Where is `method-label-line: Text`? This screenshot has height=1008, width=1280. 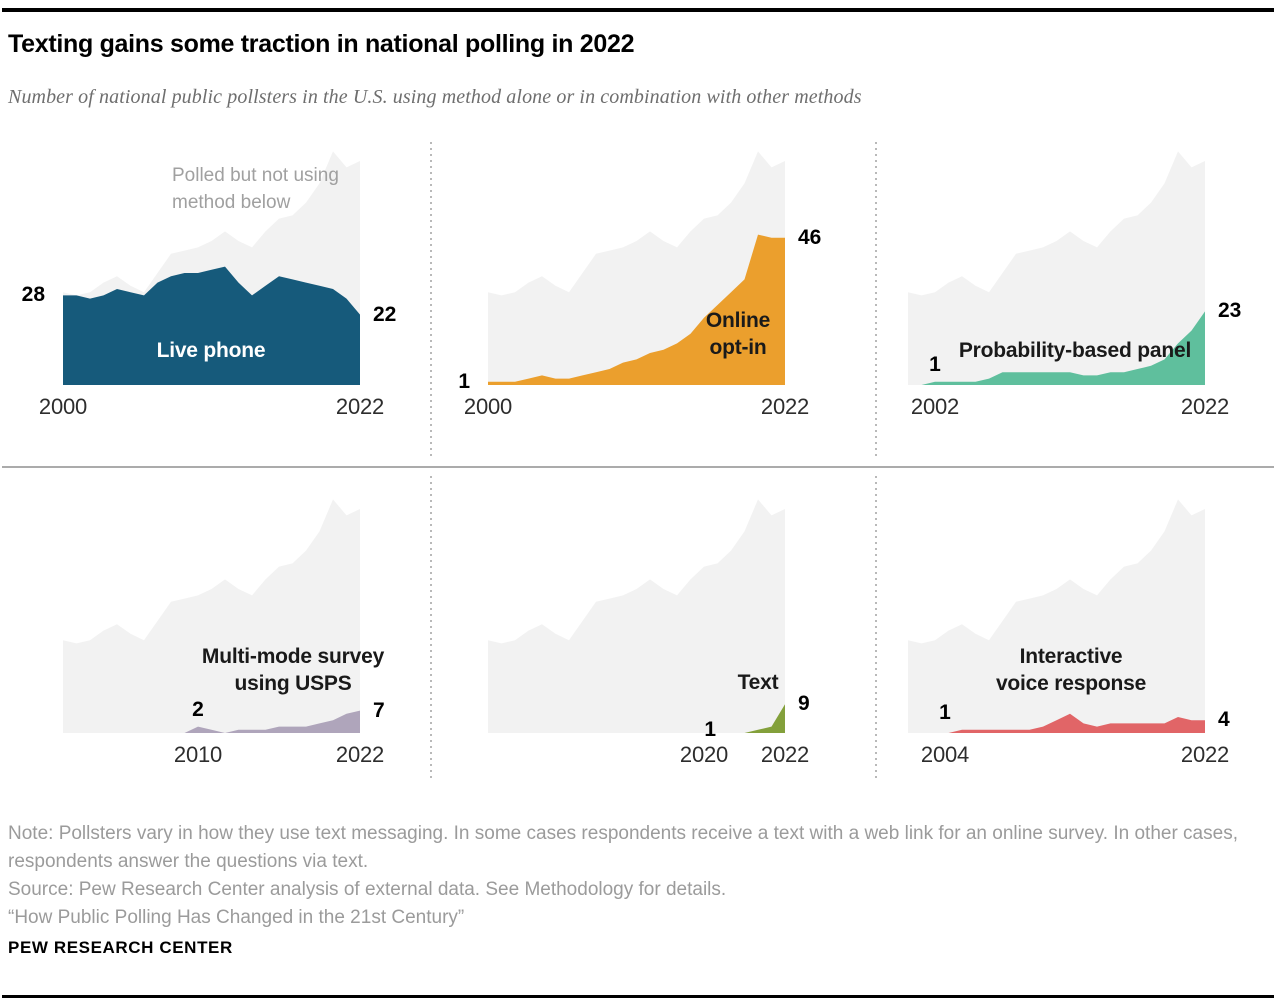
method-label-line: Text is located at coordinates (758, 682).